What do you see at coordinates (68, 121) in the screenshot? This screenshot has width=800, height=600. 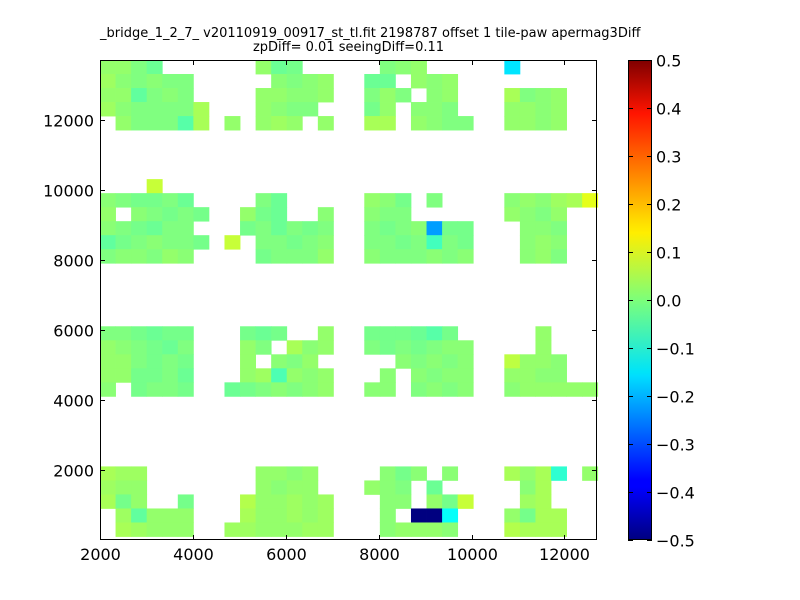 I see `y-tick-label: 12000` at bounding box center [68, 121].